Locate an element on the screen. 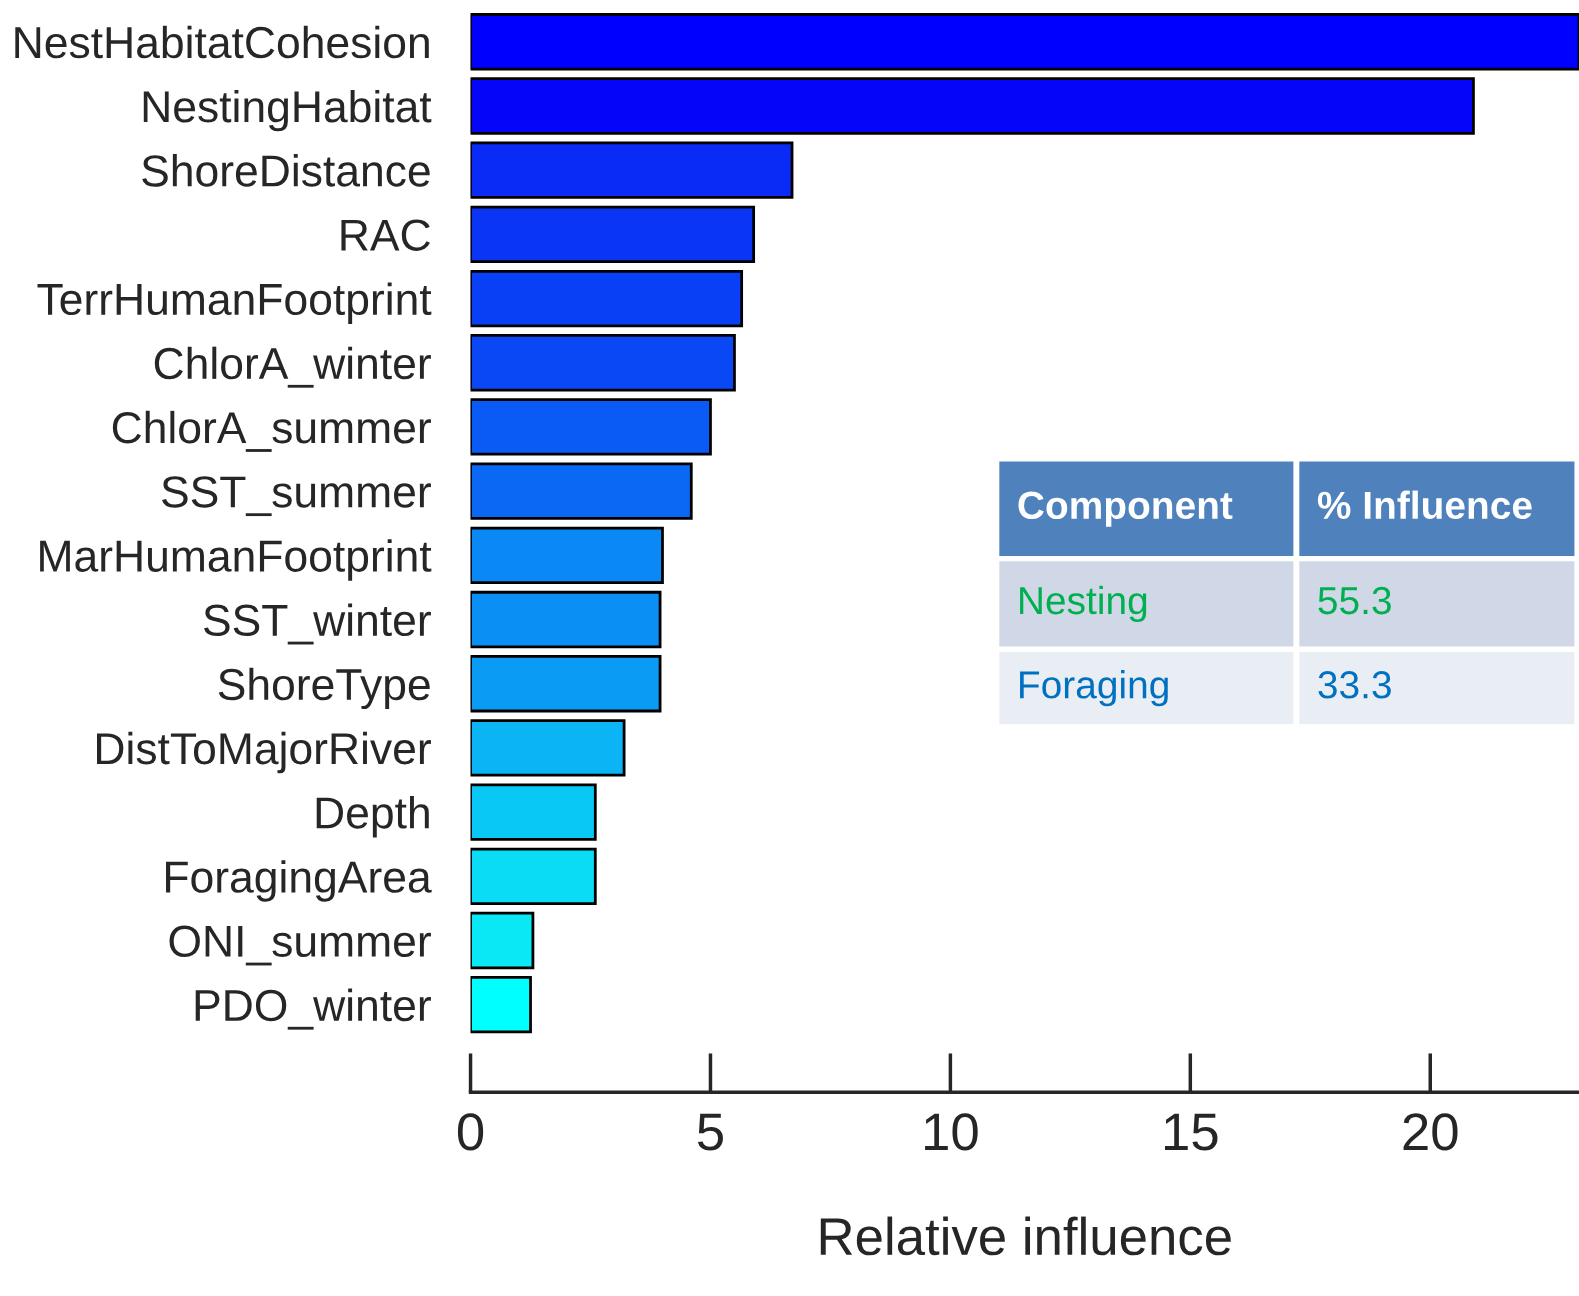  y-tick-label: NestHabitatCohesion is located at coordinates (222, 42).